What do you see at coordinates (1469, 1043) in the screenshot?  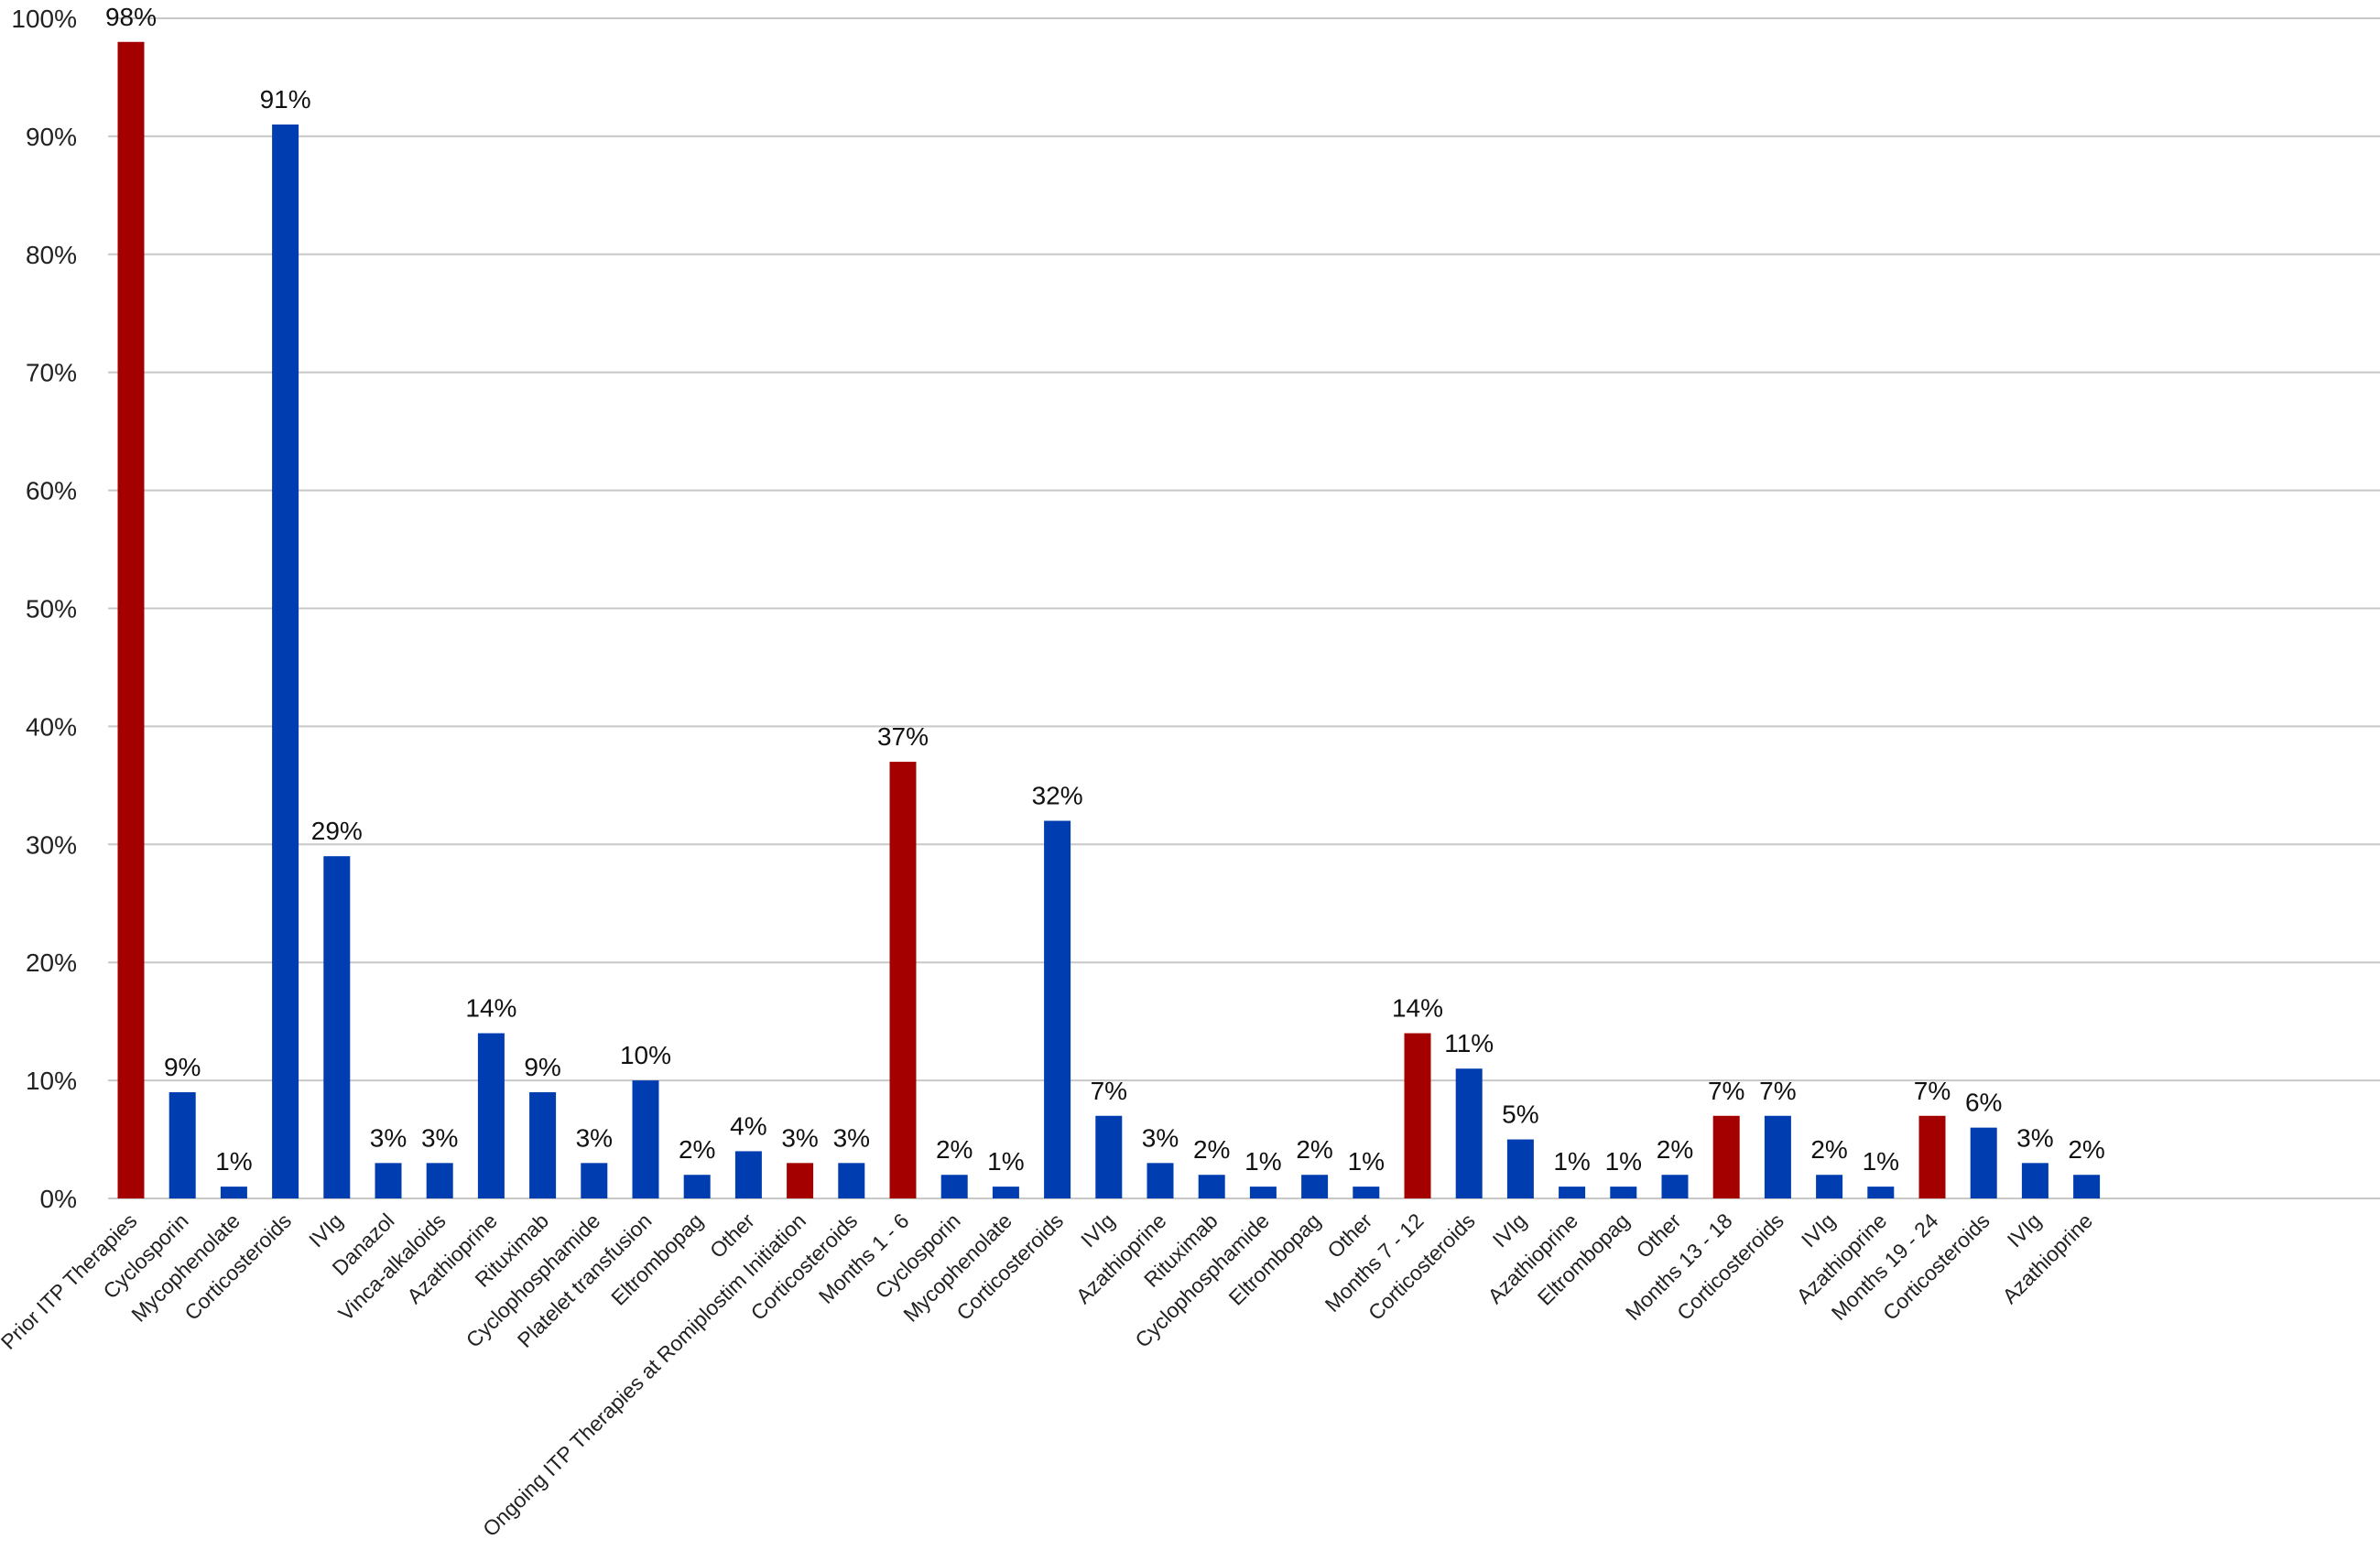 I see `data-label: 11%` at bounding box center [1469, 1043].